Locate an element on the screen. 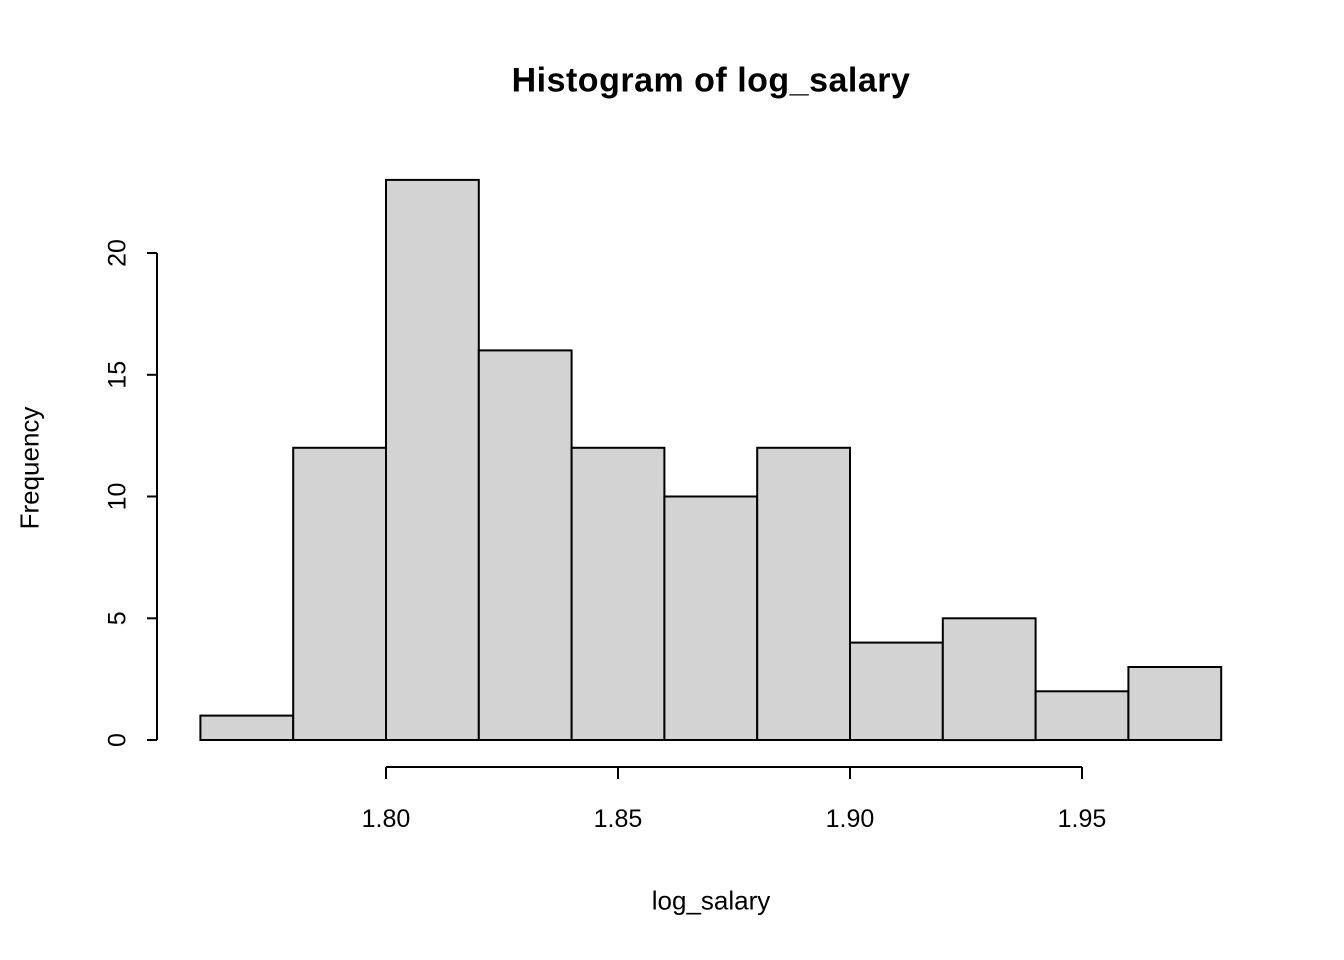  x-tick-label: 1.85 is located at coordinates (618, 819).